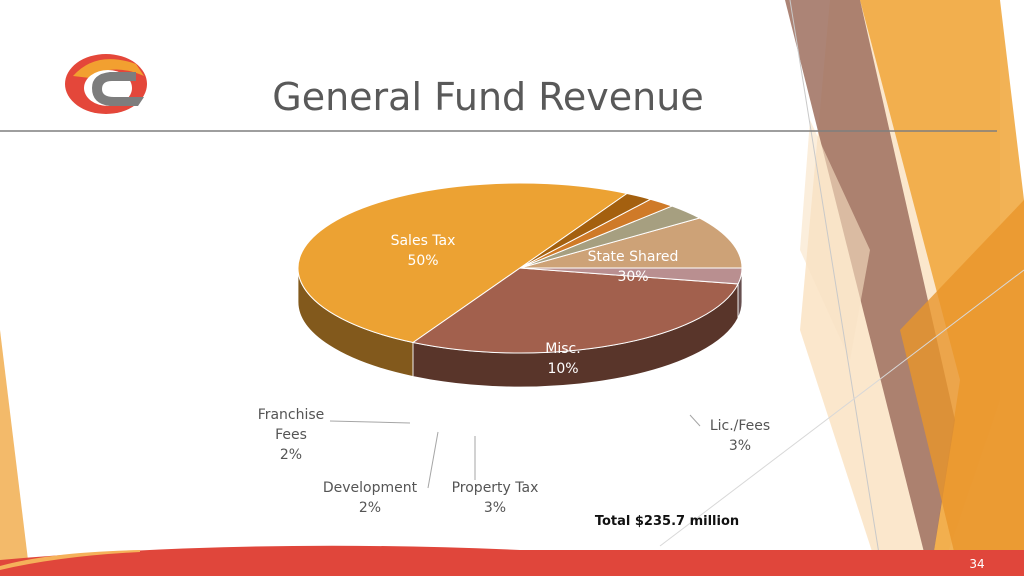  What do you see at coordinates (463, 263) in the screenshot?
I see `pie-slice-sales-tax` at bounding box center [463, 263].